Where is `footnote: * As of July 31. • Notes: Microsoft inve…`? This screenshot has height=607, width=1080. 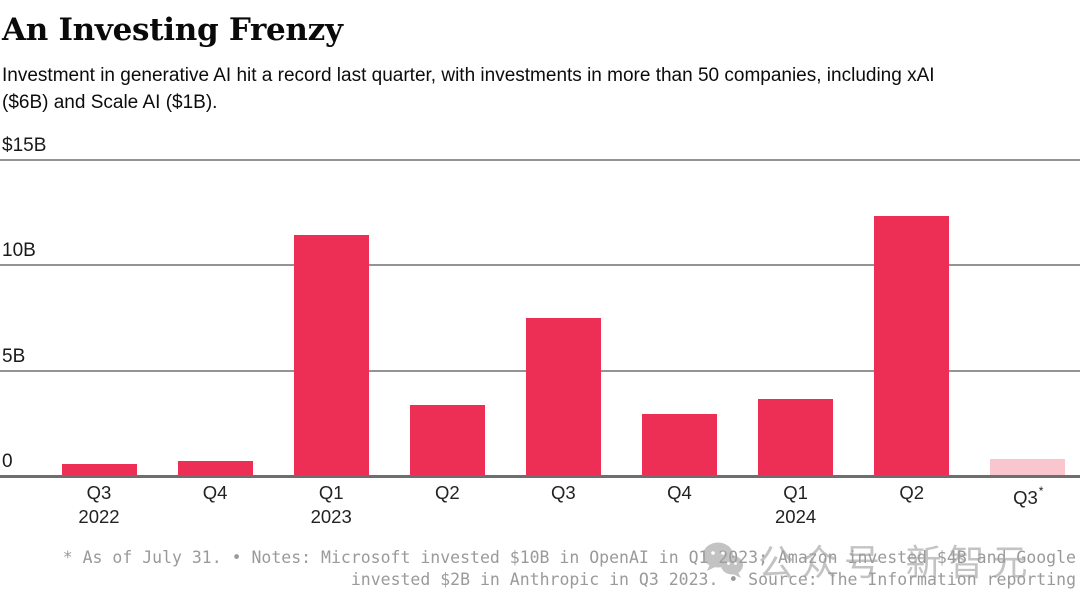
footnote: * As of July 31. • Notes: Microsoft inve… is located at coordinates (569, 568).